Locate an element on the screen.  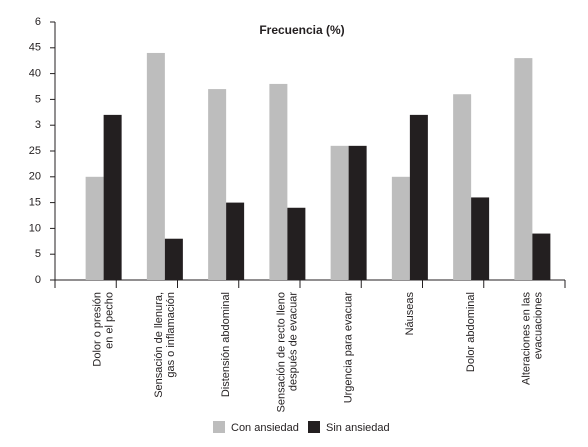
legend-label: Sin ansiedad is located at coordinates (358, 428).